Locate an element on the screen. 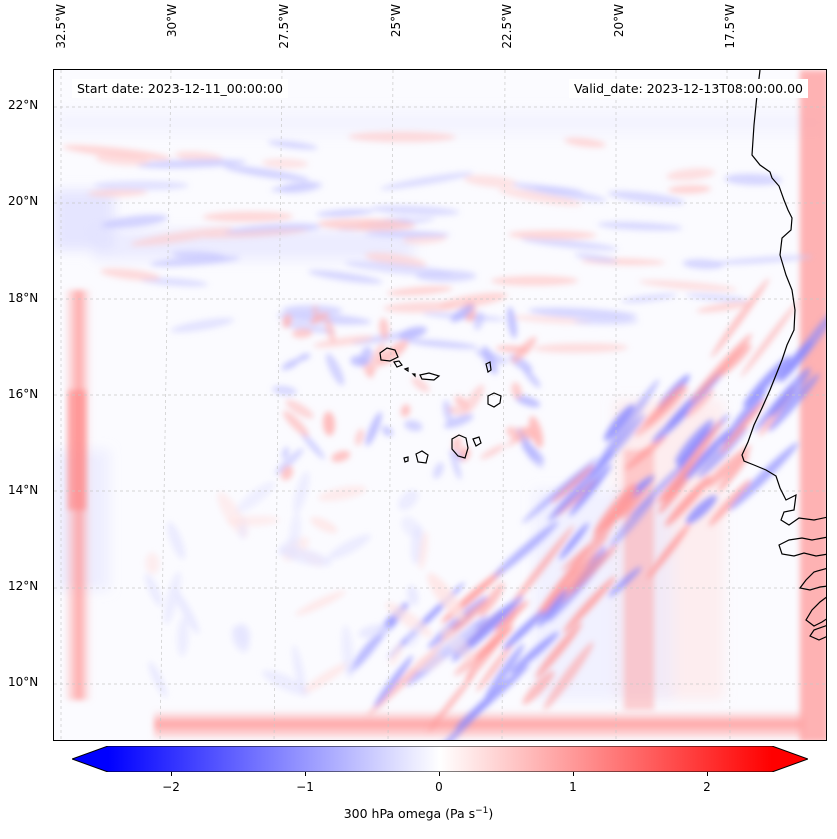  lon-tick-label: 25°W is located at coordinates (396, 21).